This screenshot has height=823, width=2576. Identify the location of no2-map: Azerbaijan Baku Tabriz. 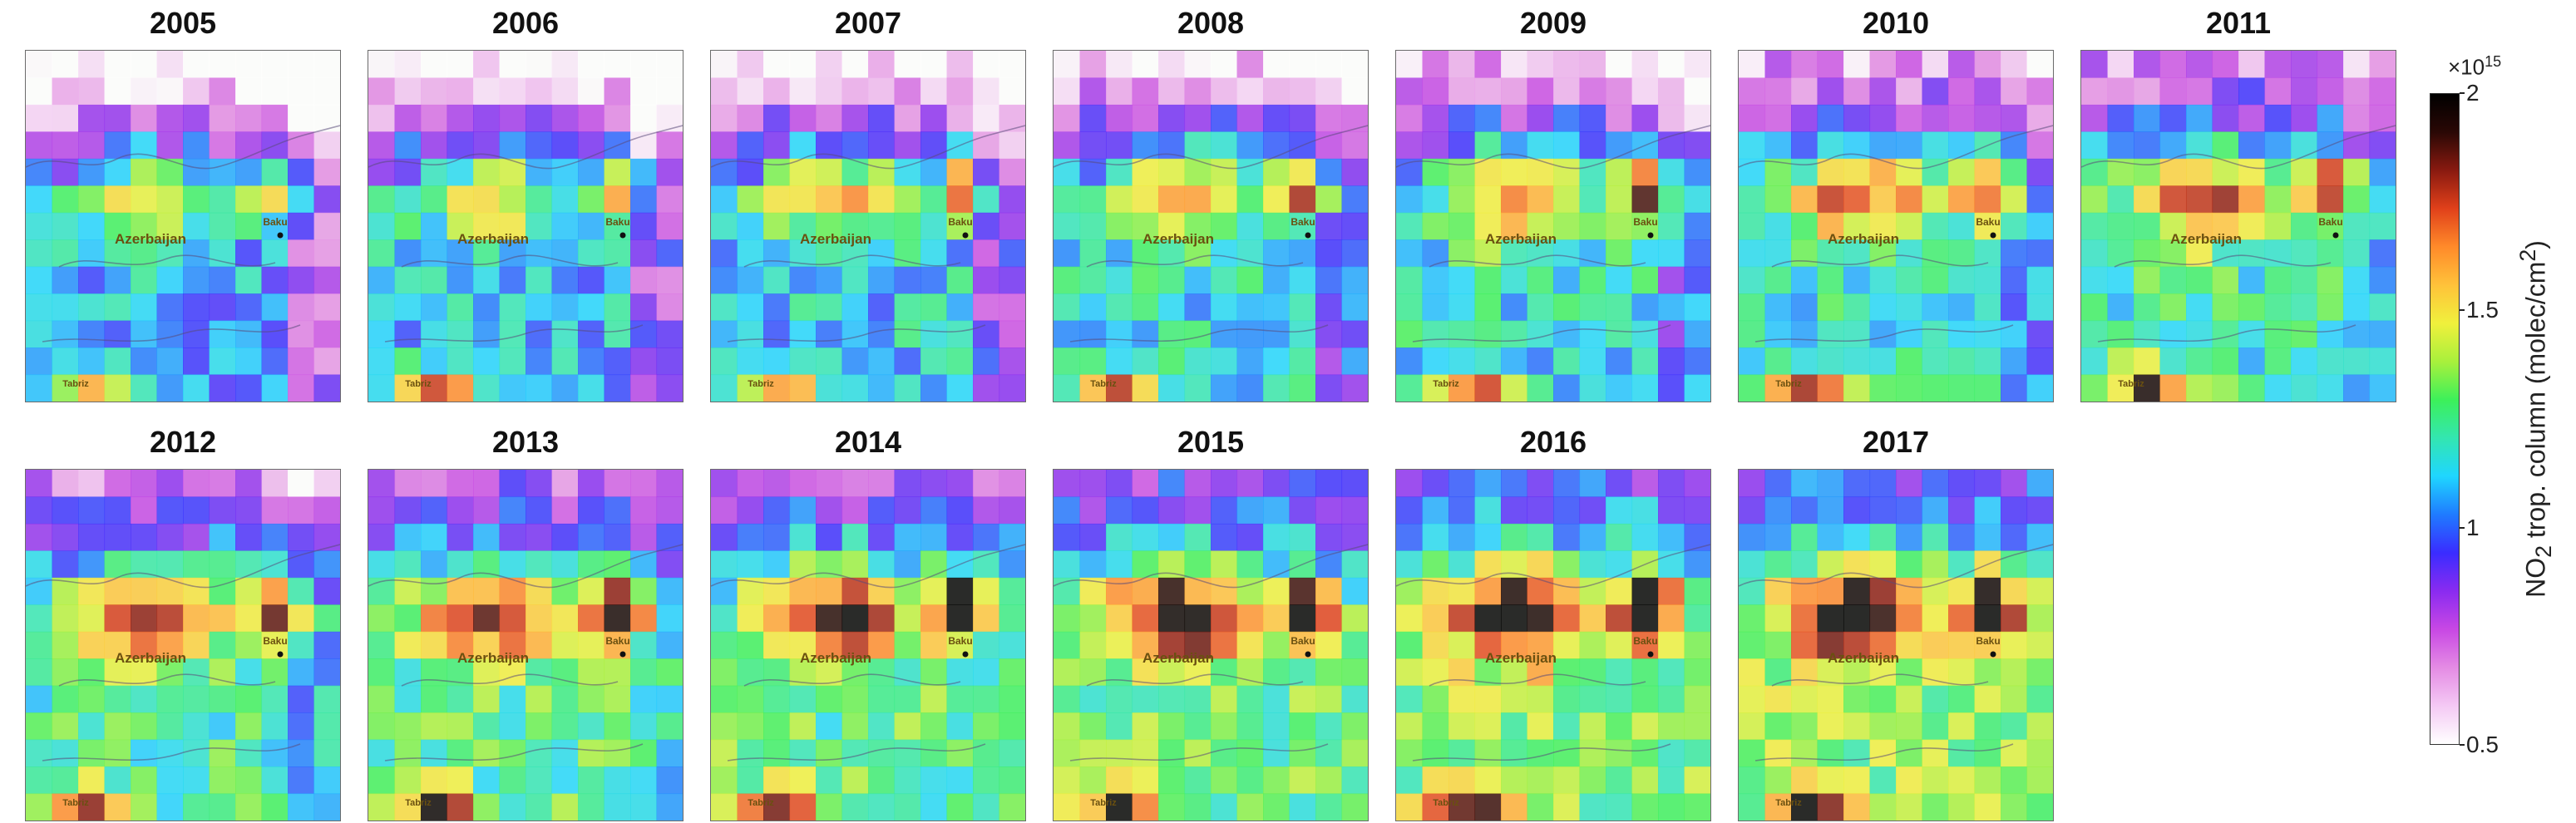
(868, 645).